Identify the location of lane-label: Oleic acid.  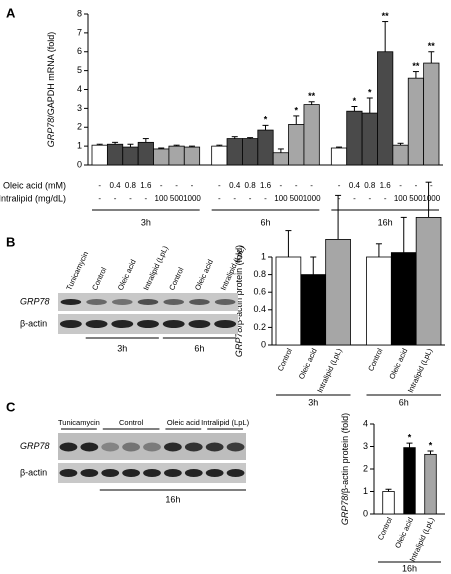
(127, 275).